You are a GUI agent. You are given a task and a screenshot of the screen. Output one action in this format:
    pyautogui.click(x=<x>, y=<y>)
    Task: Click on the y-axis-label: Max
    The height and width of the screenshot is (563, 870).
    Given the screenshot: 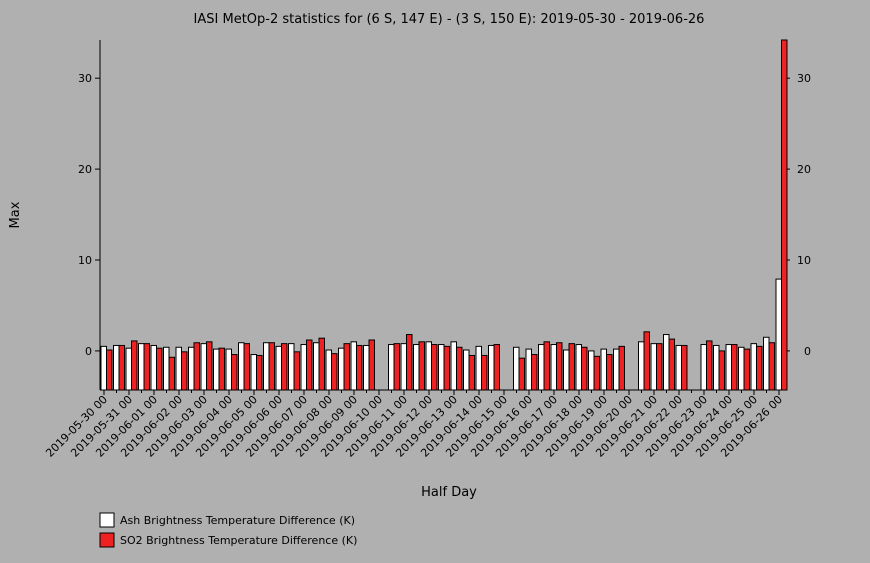 What is the action you would take?
    pyautogui.click(x=15, y=214)
    